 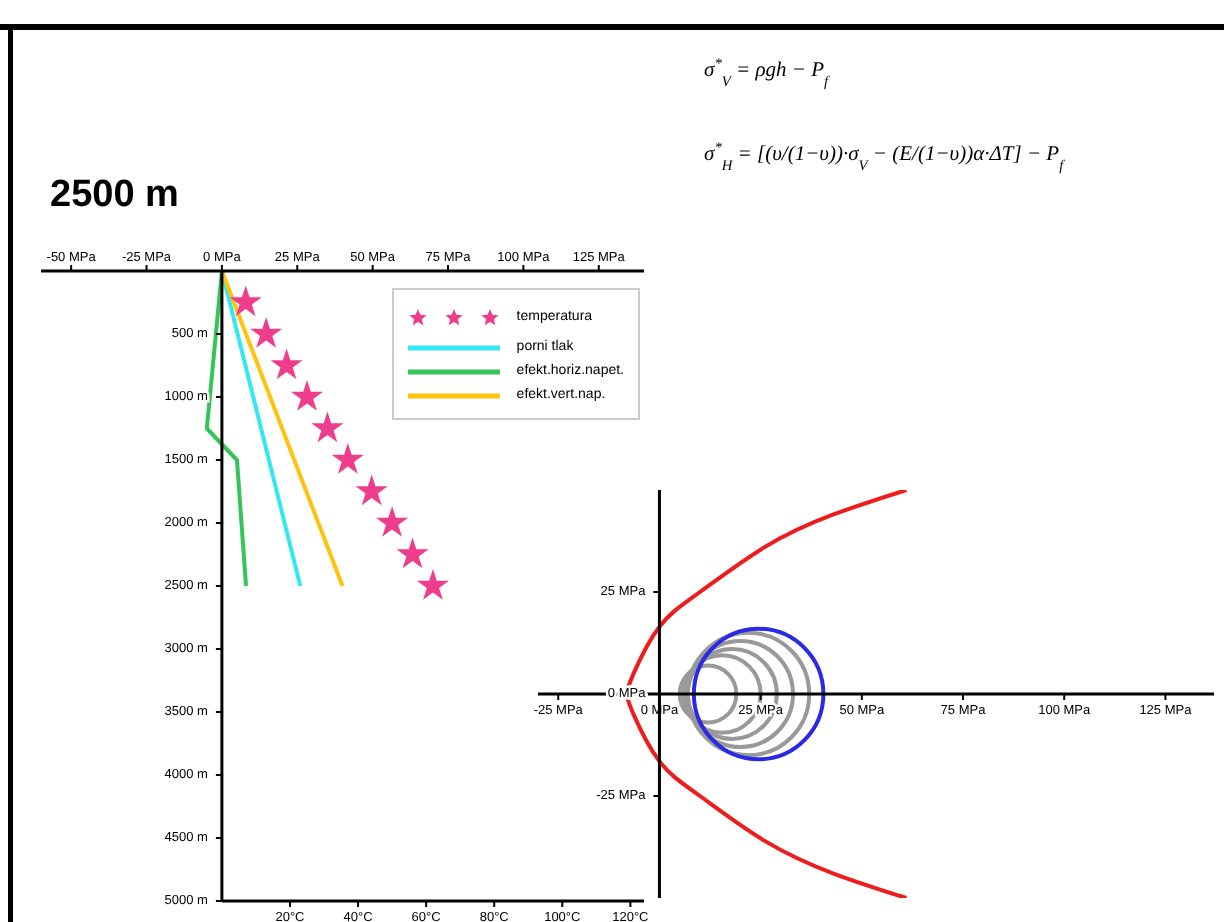 I want to click on text: σ$^{*}$$_{H}$ = [(υ/(1−υ))·σ$_{V}$ − (E/(1−υ))α·ΔT] − P$_{f}$, so click(x=885, y=155).